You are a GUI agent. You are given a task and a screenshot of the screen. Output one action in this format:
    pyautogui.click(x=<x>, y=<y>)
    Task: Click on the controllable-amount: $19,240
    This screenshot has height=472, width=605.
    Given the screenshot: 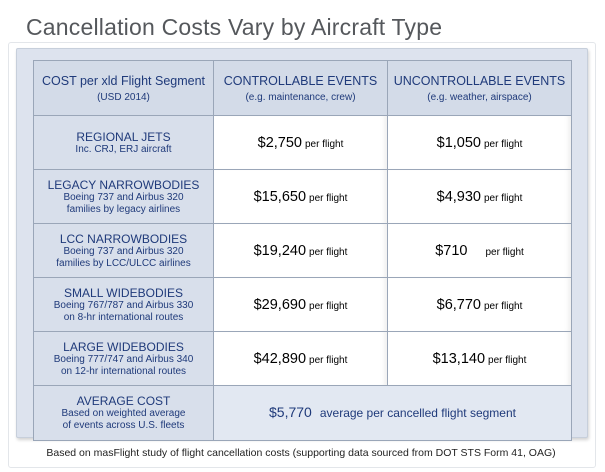 What is the action you would take?
    pyautogui.click(x=280, y=250)
    